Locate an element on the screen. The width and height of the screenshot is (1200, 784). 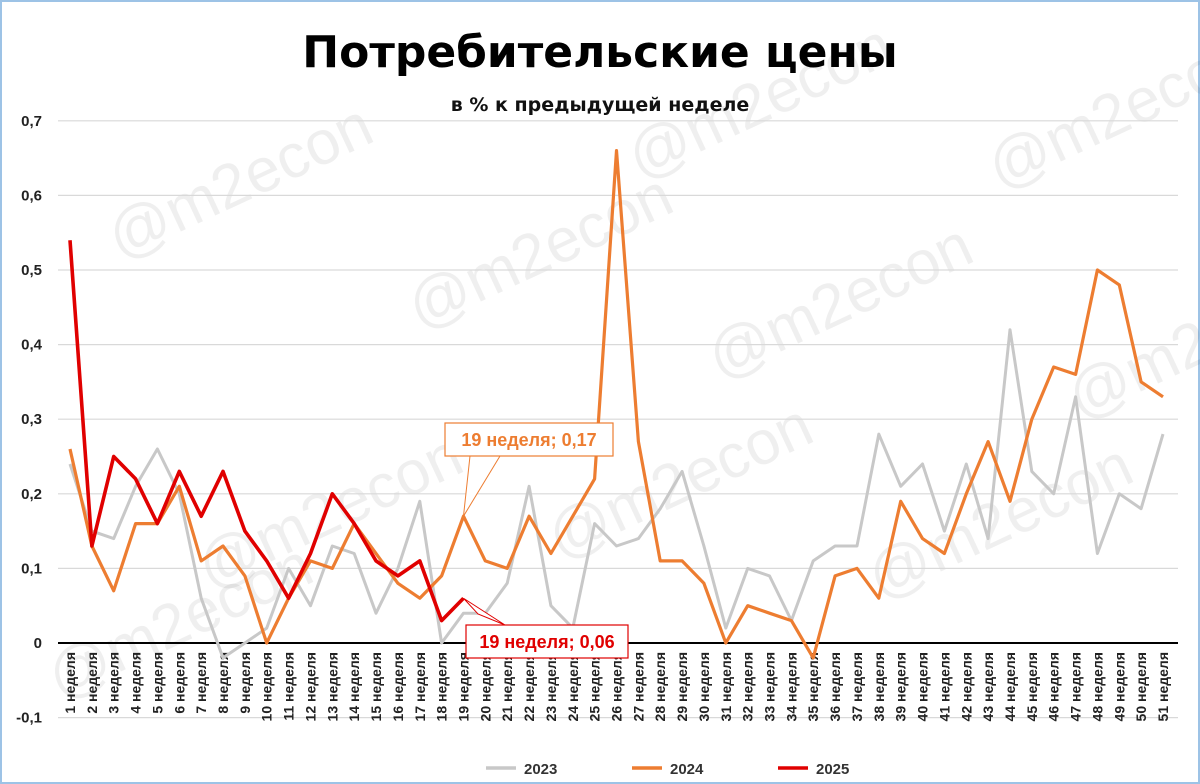
x-tick-label: 39 неделя is located at coordinates (901, 686).